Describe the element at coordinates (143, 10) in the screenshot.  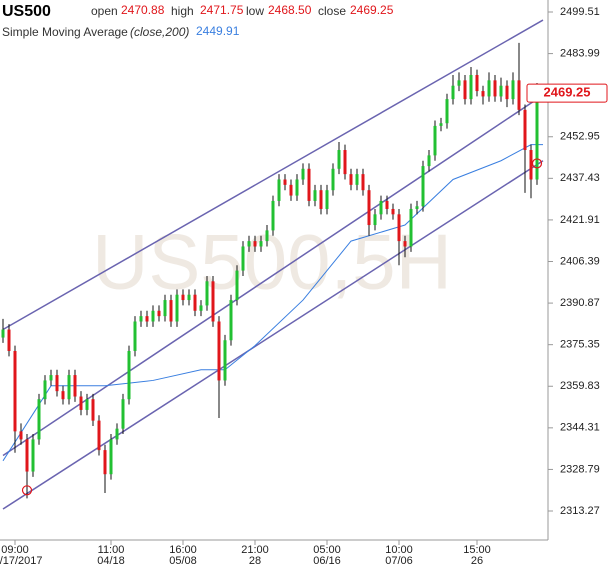
I see `value: 2470.88` at that location.